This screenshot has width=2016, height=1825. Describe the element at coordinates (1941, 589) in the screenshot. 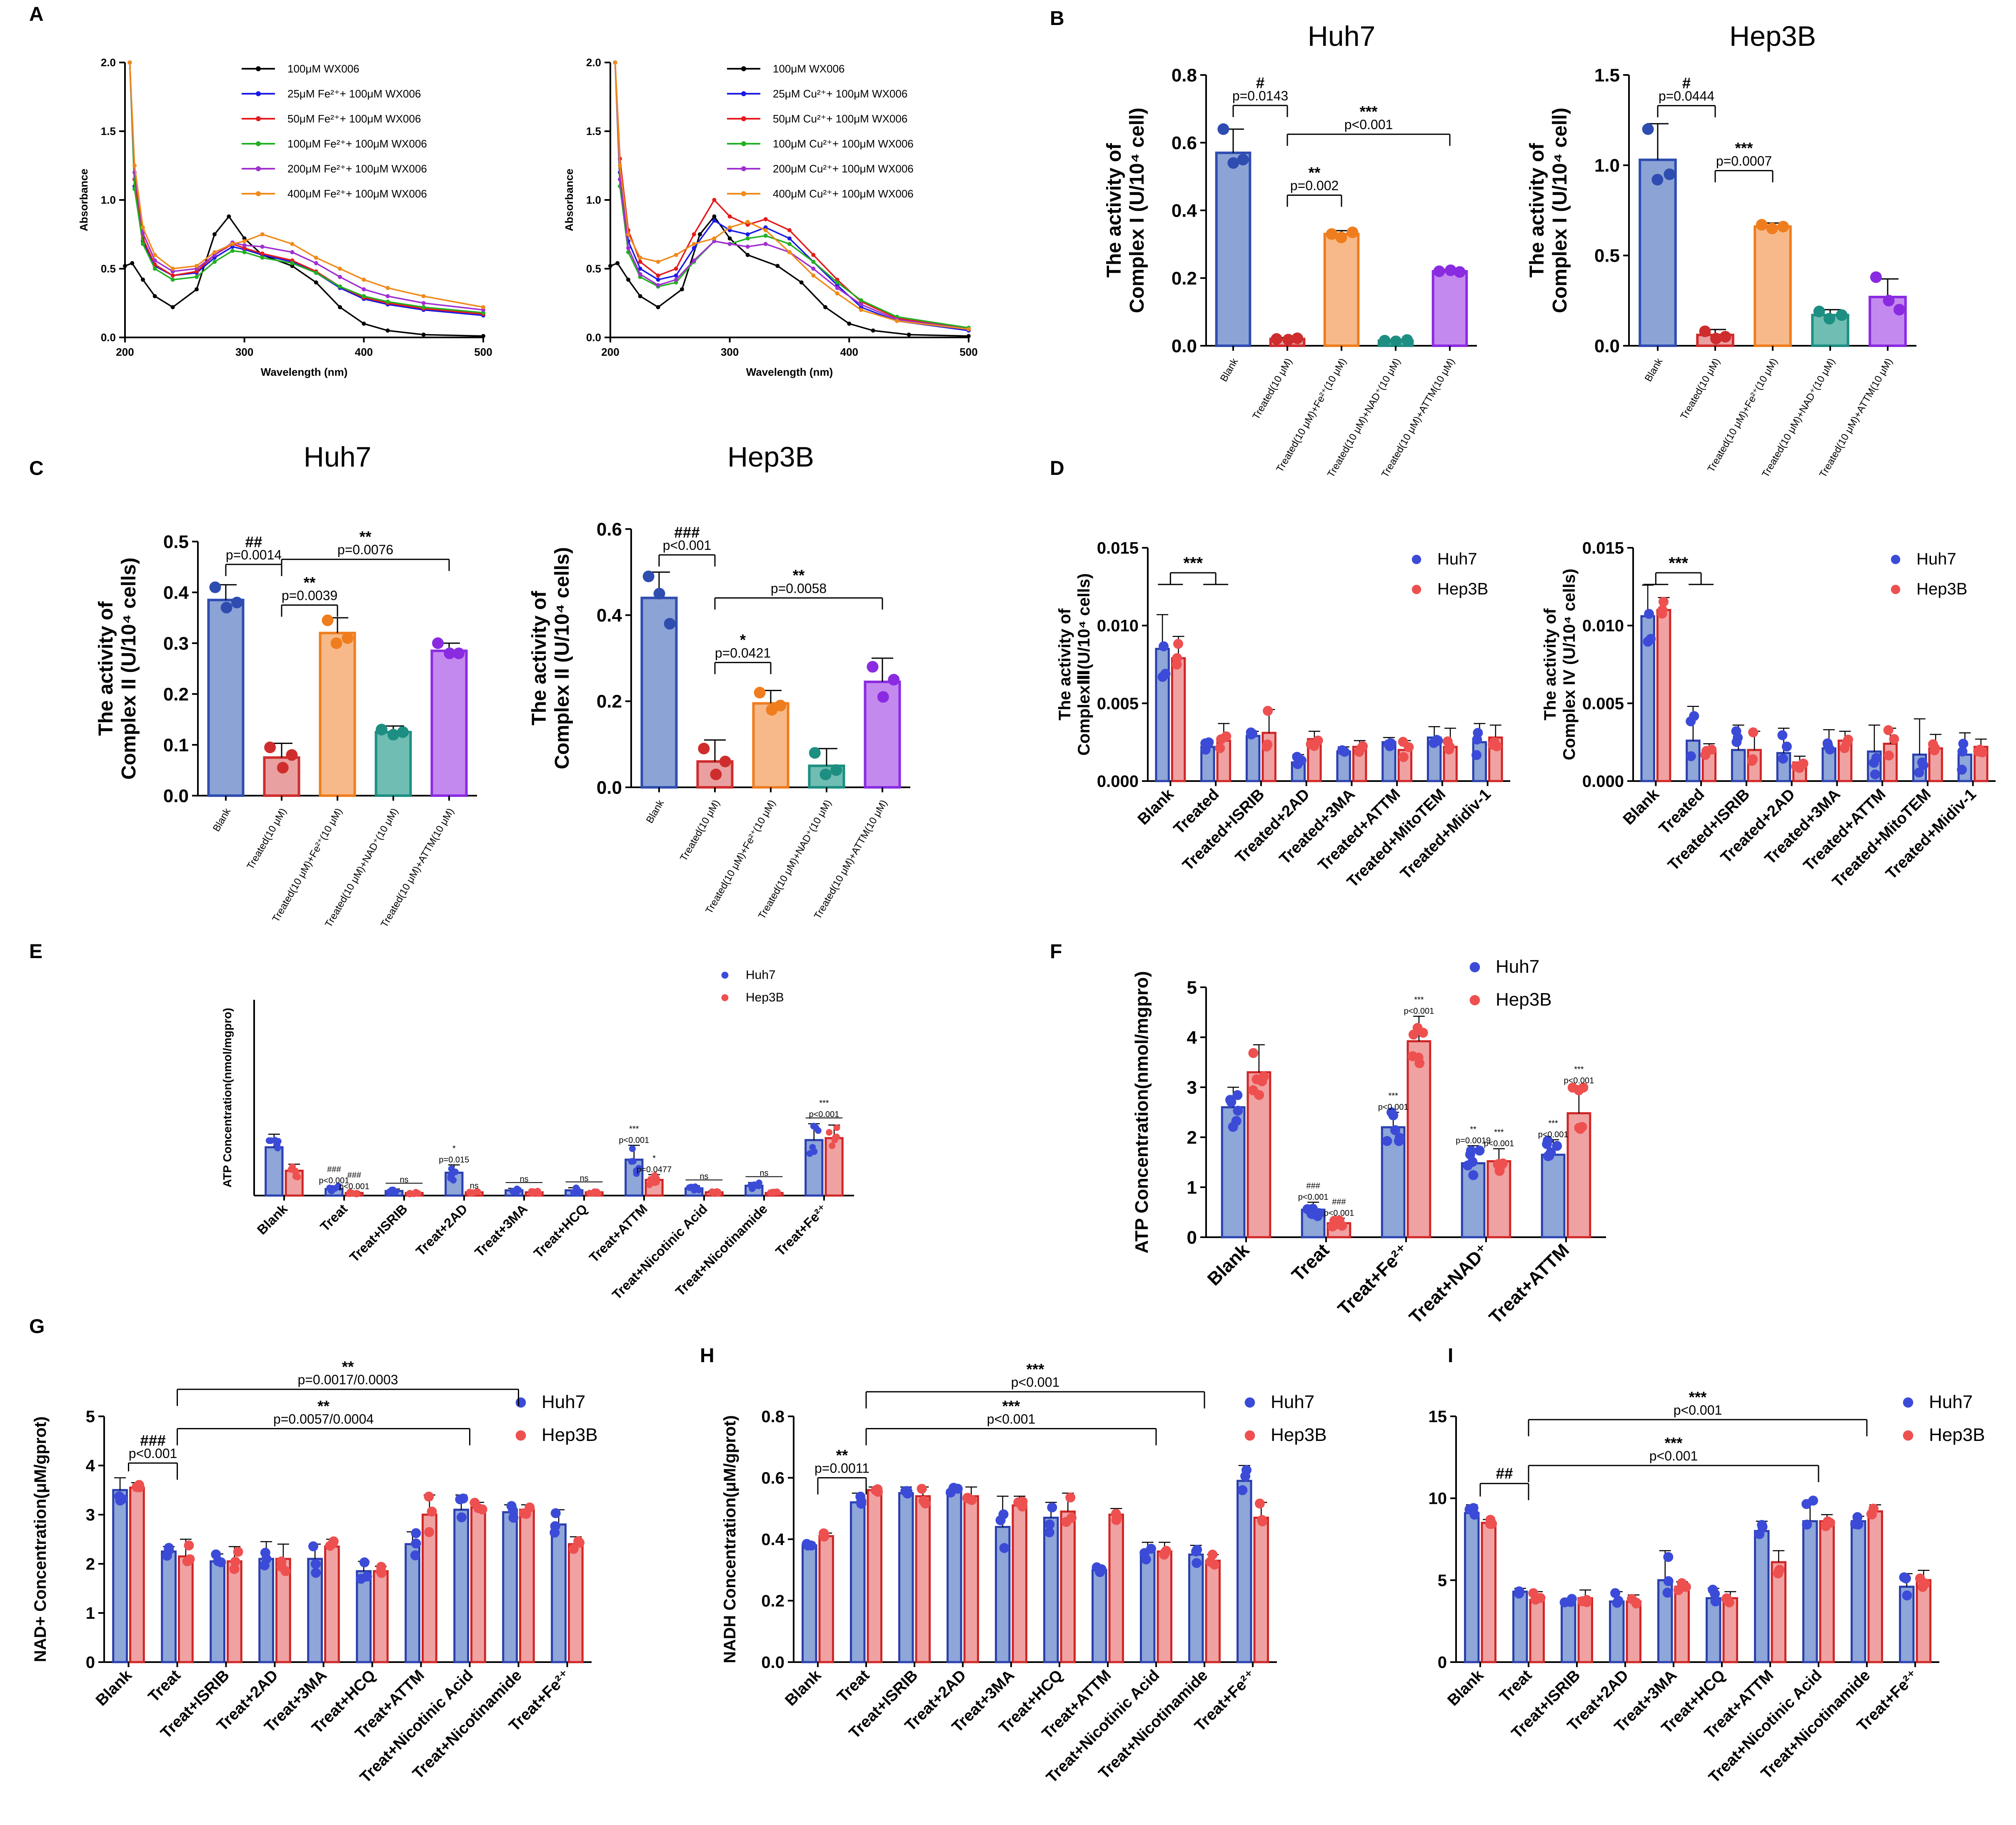

I see `chart-d2-legend-label: Hep3B` at that location.